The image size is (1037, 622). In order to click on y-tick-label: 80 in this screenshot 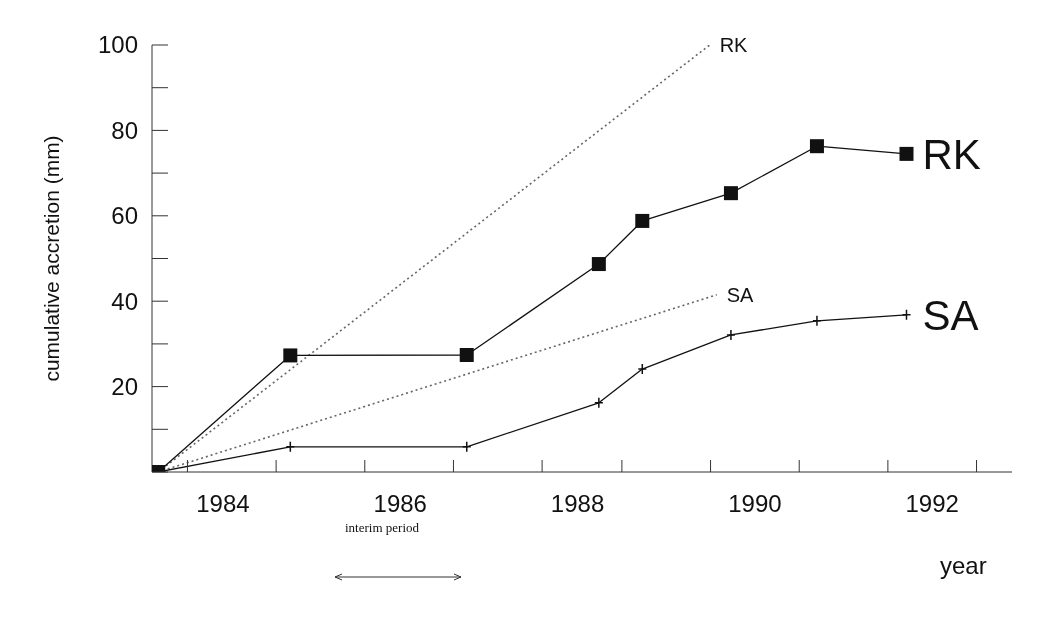, I will do `click(124, 130)`.